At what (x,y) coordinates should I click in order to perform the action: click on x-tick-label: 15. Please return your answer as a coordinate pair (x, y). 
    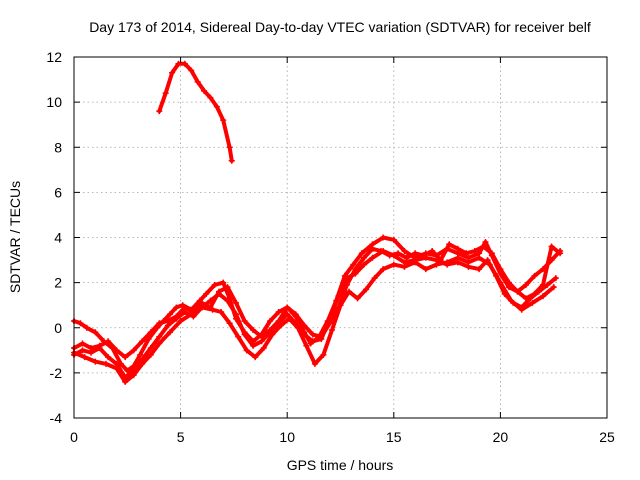
    Looking at the image, I should click on (394, 437).